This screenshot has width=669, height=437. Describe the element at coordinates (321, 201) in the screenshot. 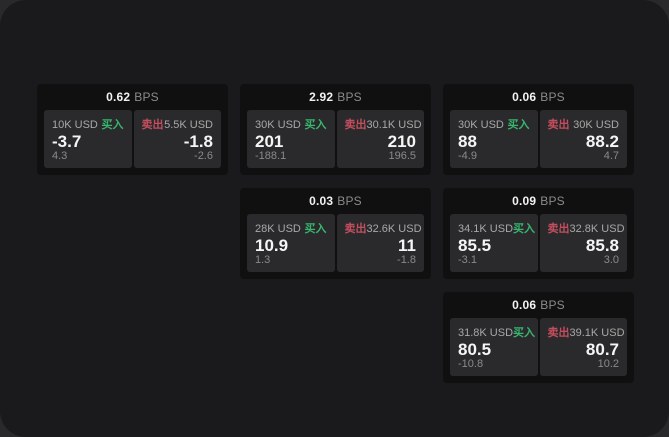

I see `bps-value: 0.03` at that location.